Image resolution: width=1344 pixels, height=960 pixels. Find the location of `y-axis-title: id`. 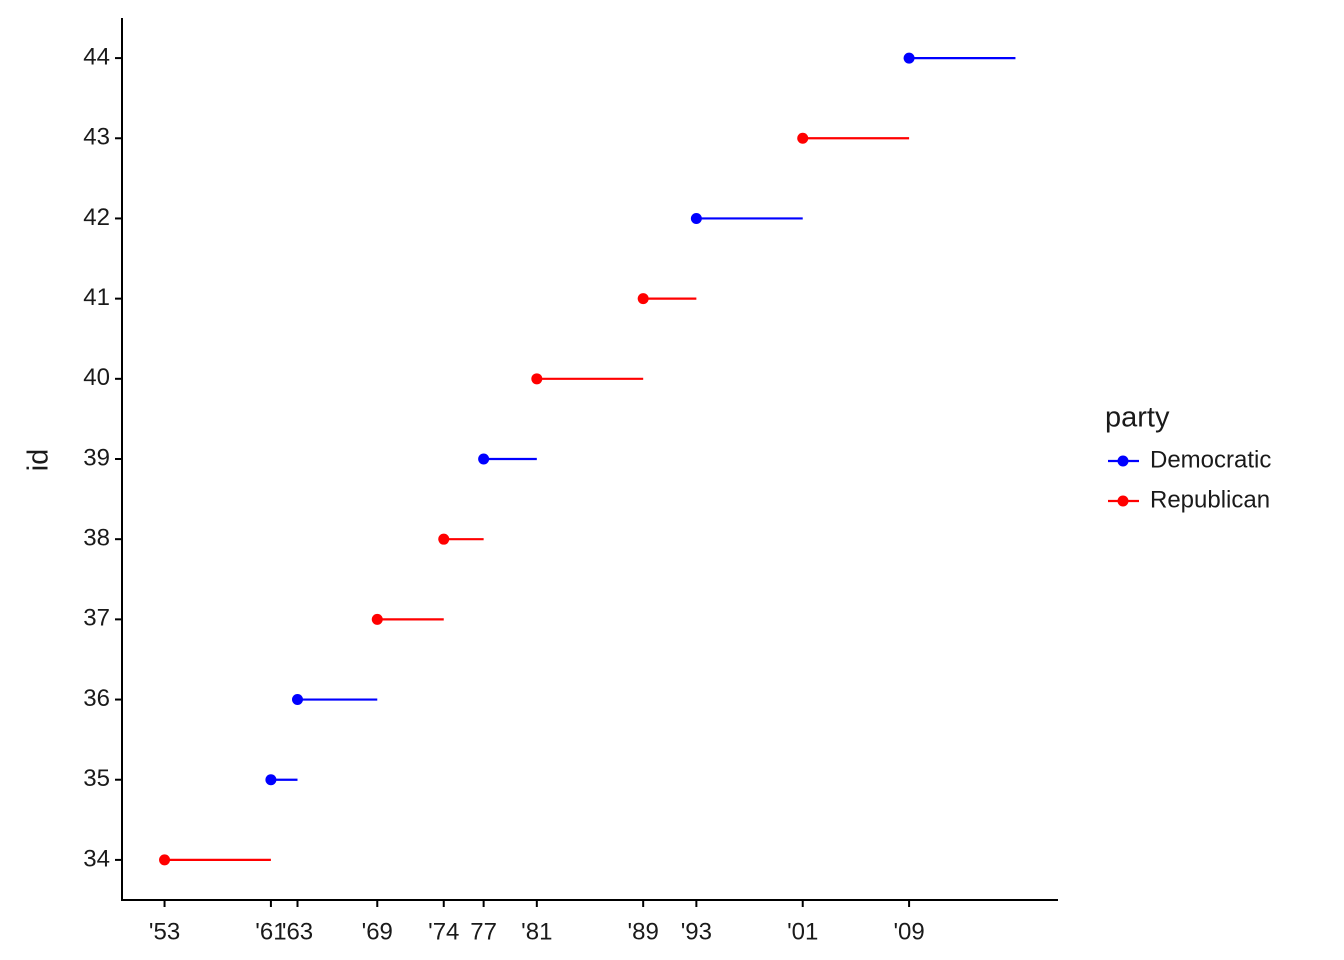

y-axis-title: id is located at coordinates (39, 460).